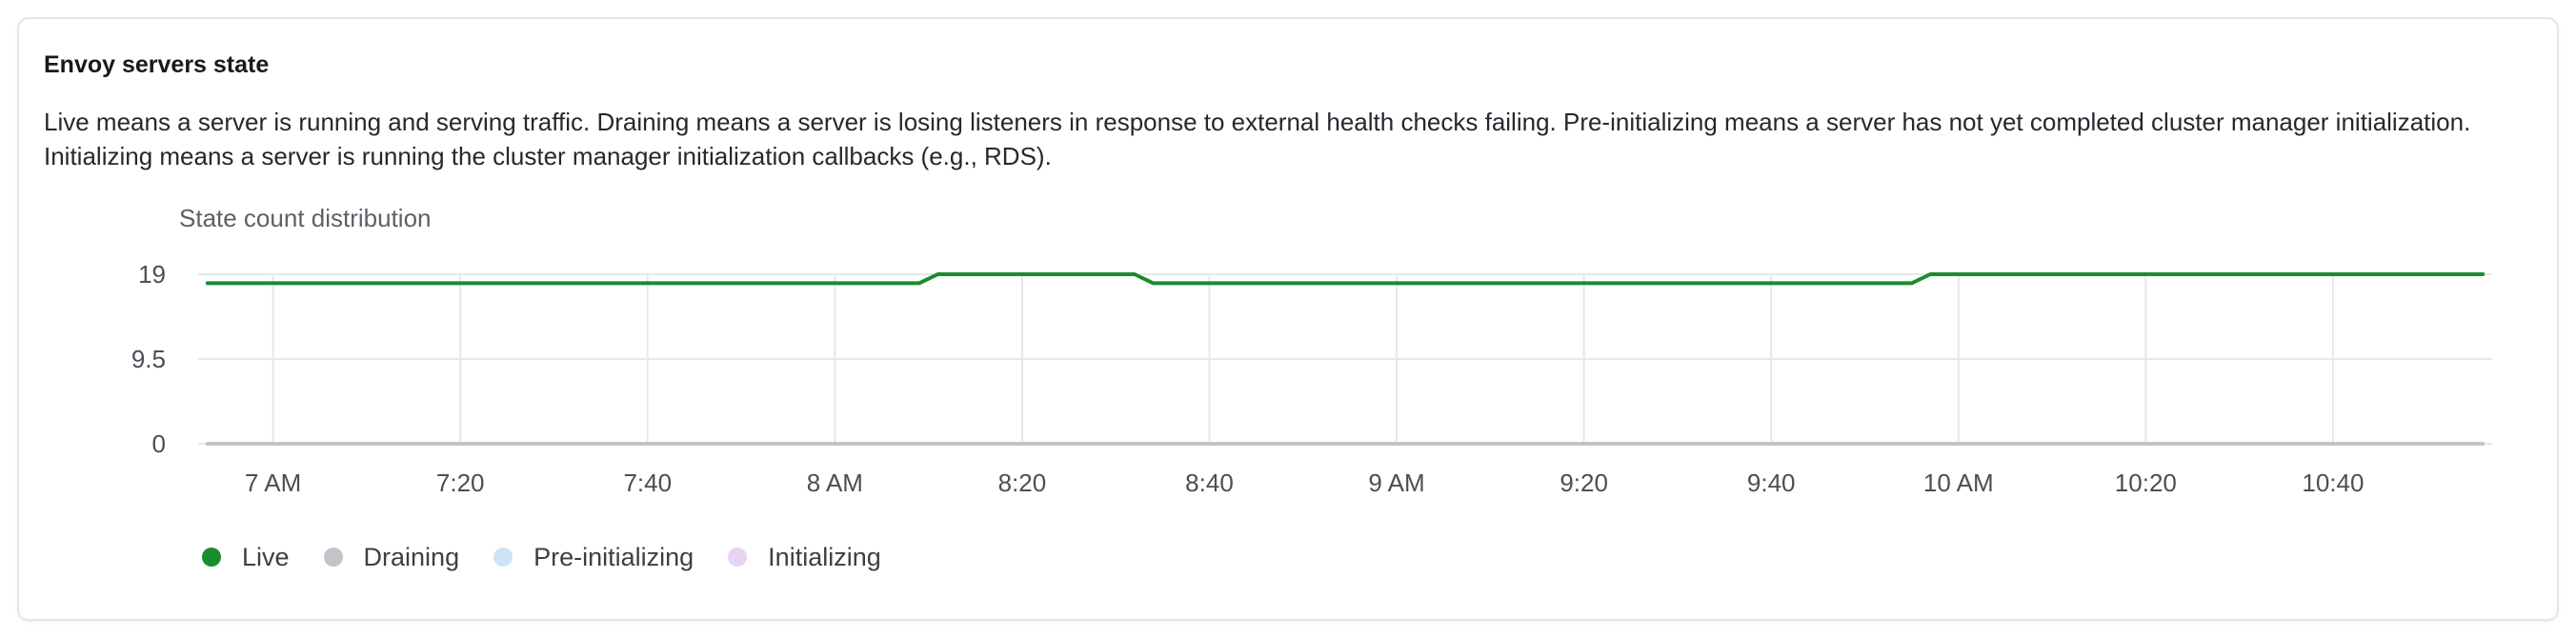 The height and width of the screenshot is (638, 2576). What do you see at coordinates (152, 274) in the screenshot?
I see `y-tick-label: 19` at bounding box center [152, 274].